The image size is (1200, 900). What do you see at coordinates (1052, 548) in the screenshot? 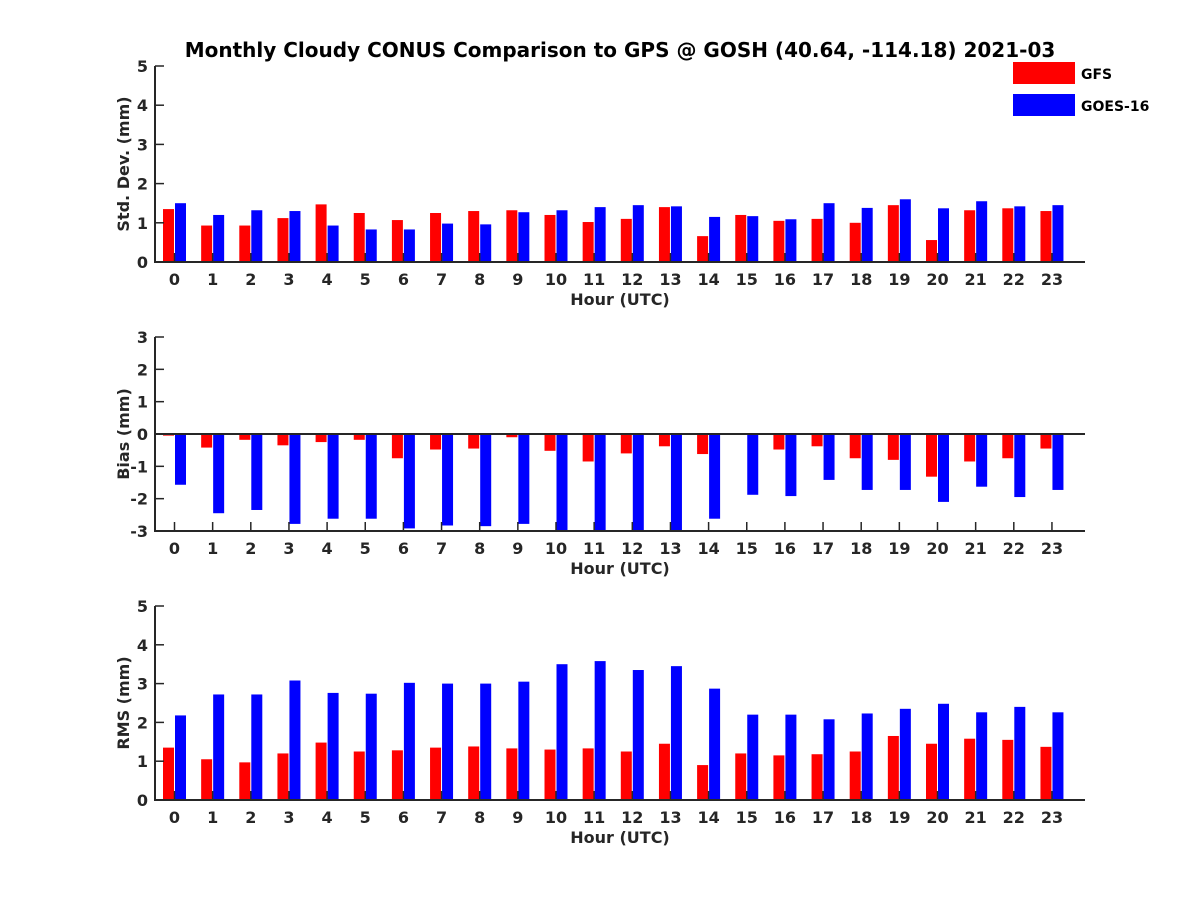
I see `bias-x-tick-label: 23` at bounding box center [1052, 548].